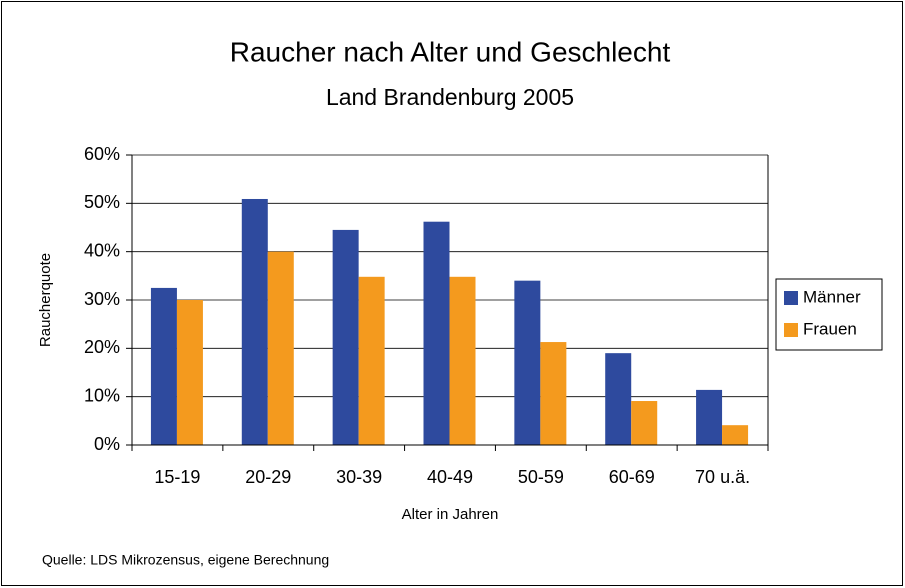 The width and height of the screenshot is (905, 588). I want to click on chart-subtitle: Land Brandenburg 2005, so click(450, 97).